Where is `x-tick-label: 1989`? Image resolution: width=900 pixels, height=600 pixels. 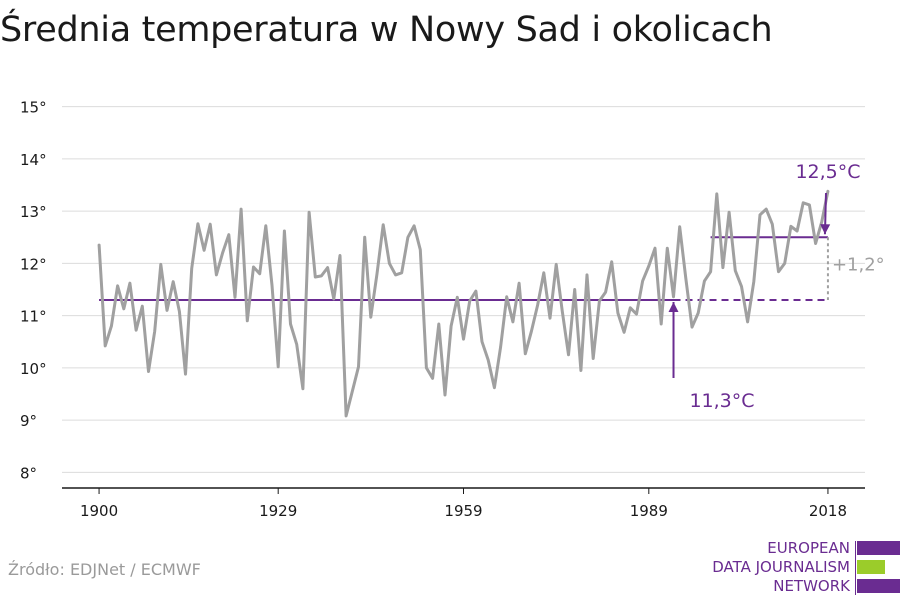 x-tick-label: 1989 is located at coordinates (649, 511).